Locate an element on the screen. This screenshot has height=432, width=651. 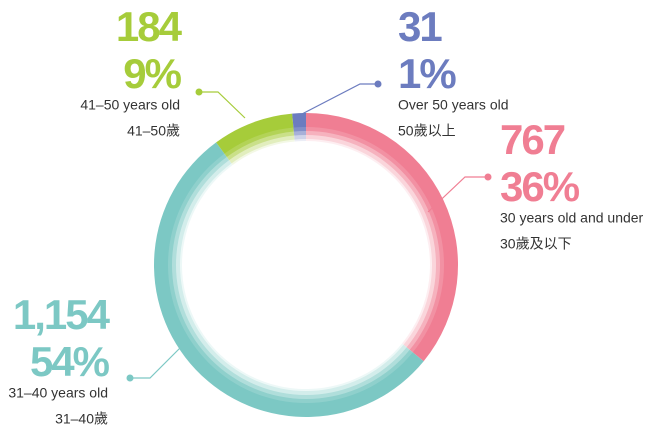
share-label: 36% is located at coordinates (540, 186).